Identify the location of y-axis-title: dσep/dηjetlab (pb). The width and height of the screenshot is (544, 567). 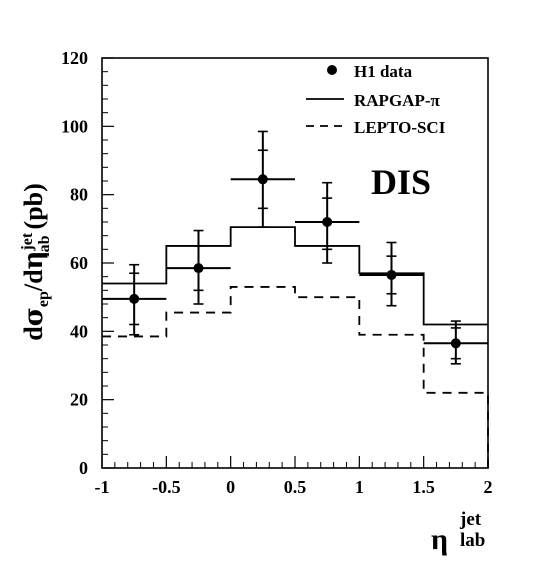
(36, 262).